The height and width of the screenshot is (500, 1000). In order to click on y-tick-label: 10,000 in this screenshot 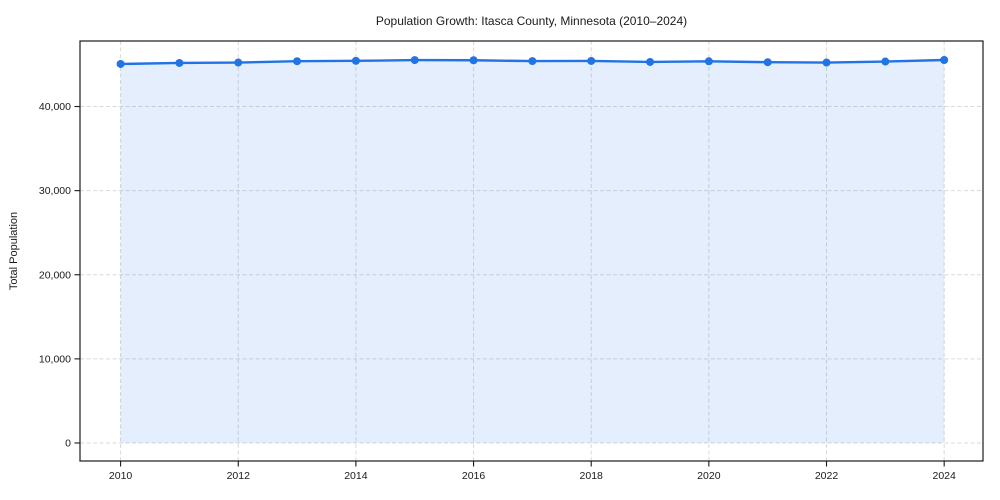, I will do `click(55, 359)`.